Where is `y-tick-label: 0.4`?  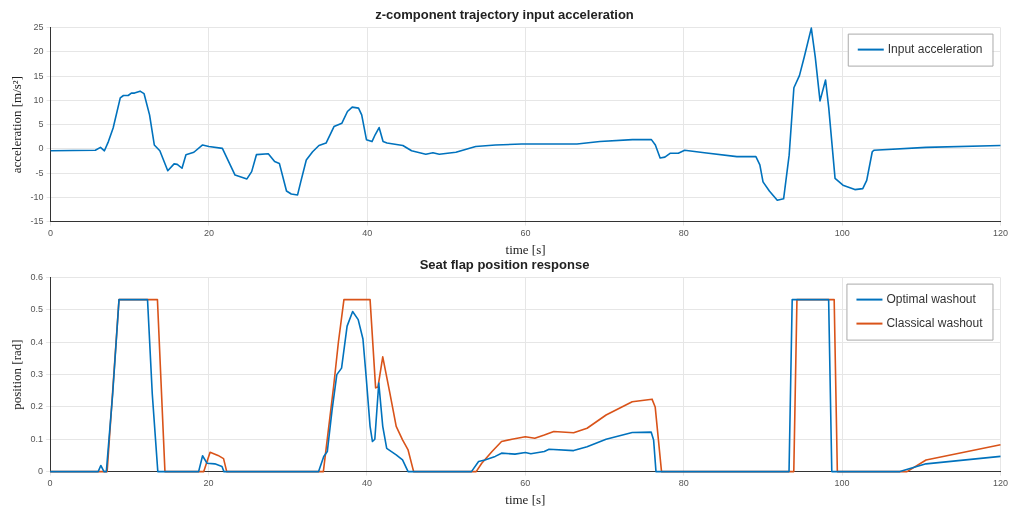 y-tick-label: 0.4 is located at coordinates (37, 341).